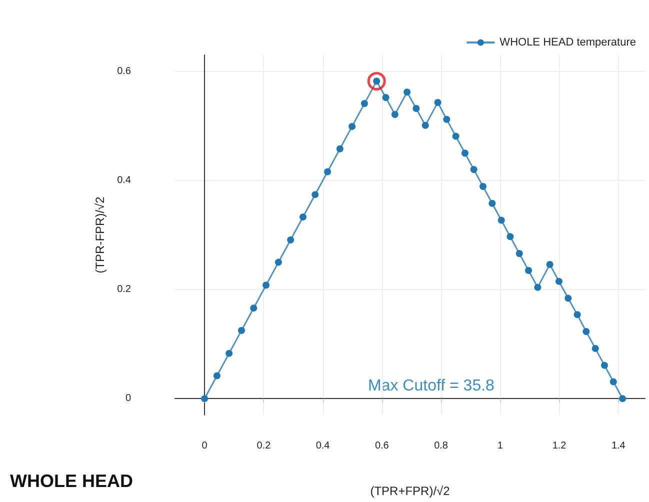 The height and width of the screenshot is (502, 649). I want to click on x-tick-label: 0.2, so click(264, 446).